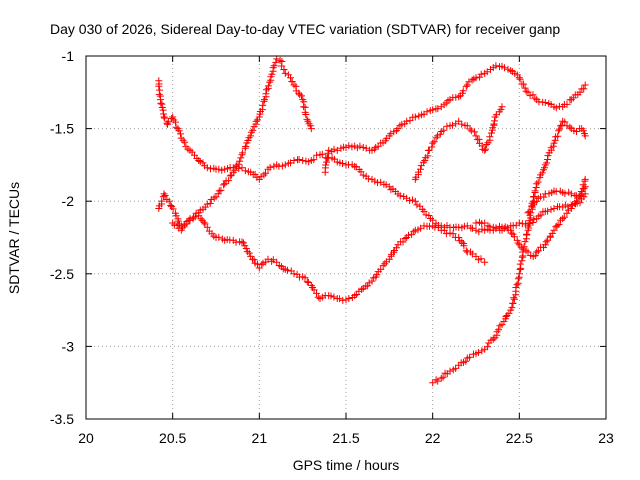  Describe the element at coordinates (68, 56) in the screenshot. I see `y-tick-label: -1` at that location.